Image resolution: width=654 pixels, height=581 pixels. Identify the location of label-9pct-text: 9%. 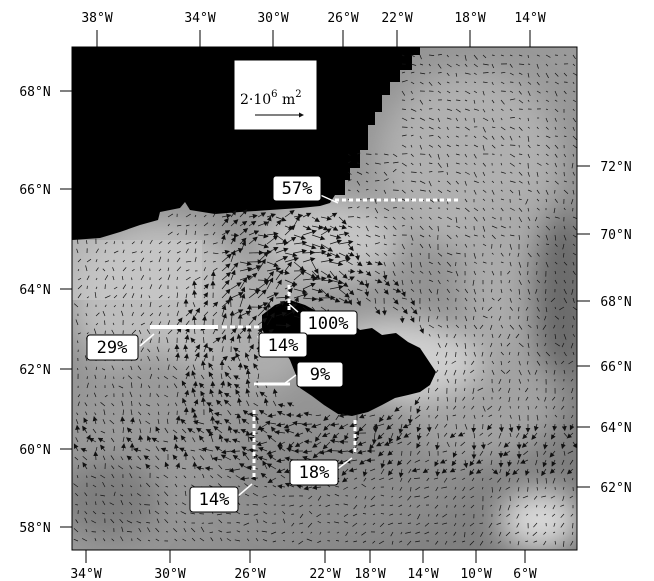
(320, 375).